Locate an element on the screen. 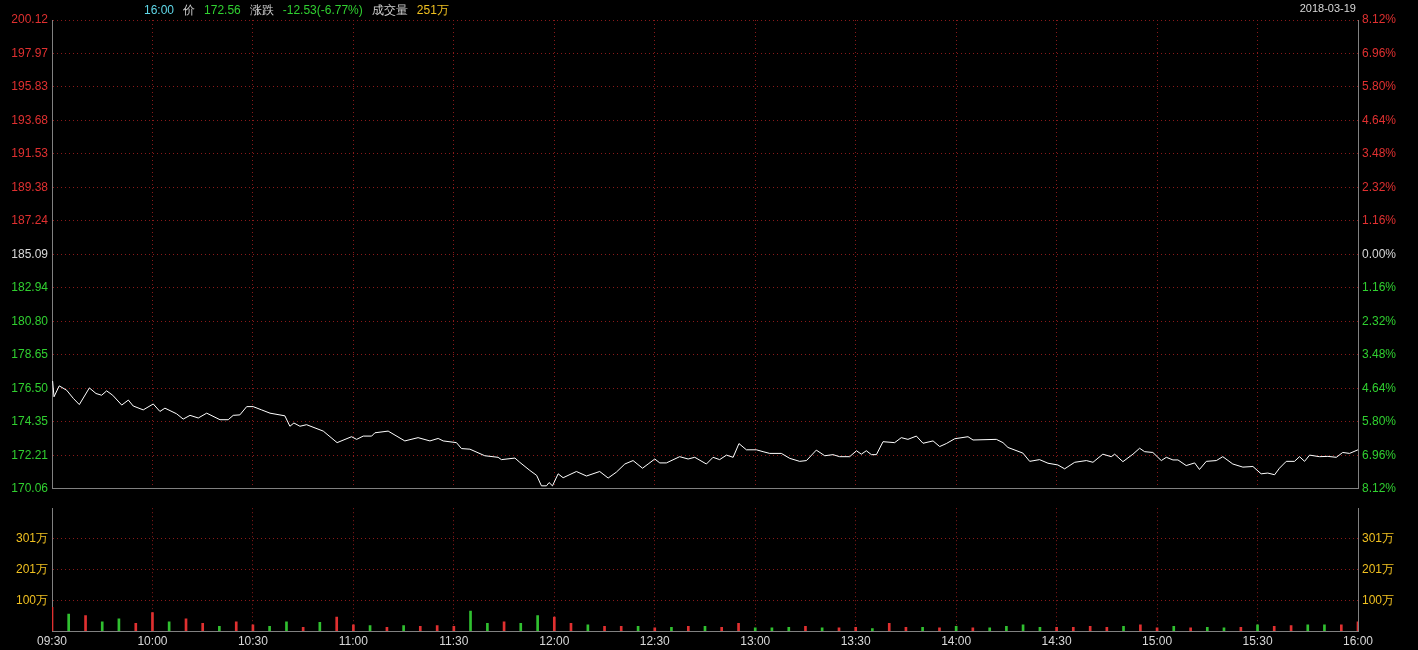  text: 价 is located at coordinates (189, 10).